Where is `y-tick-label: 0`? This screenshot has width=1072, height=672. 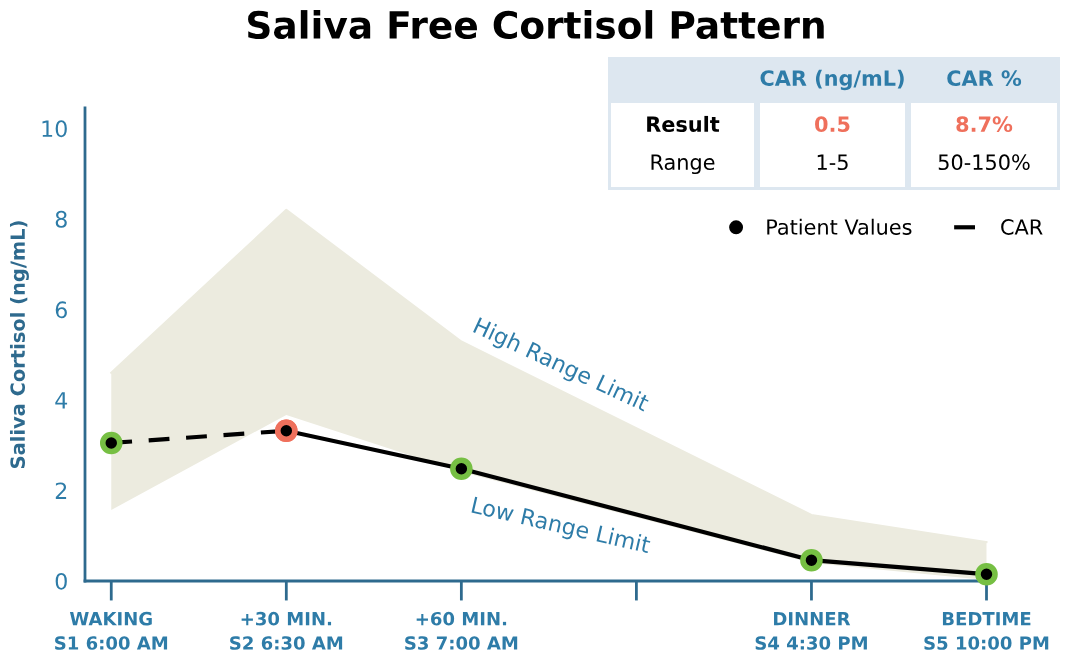
y-tick-label: 0 is located at coordinates (61, 581).